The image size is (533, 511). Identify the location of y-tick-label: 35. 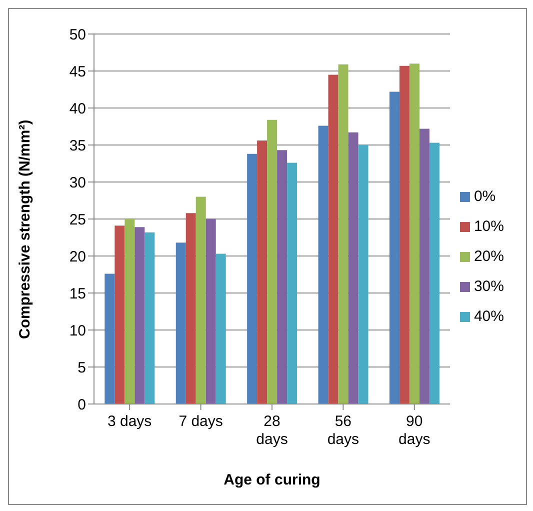
(77, 145).